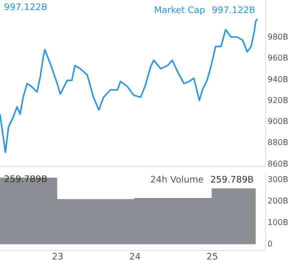 The height and width of the screenshot is (264, 300). What do you see at coordinates (270, 244) in the screenshot?
I see `y-tick-label: 0` at bounding box center [270, 244].